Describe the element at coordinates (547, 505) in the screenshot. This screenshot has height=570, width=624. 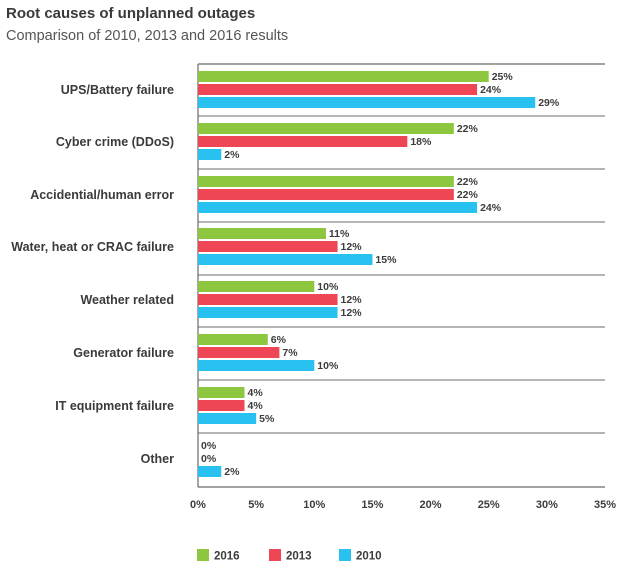
I see `x-tick-label: 30%` at that location.